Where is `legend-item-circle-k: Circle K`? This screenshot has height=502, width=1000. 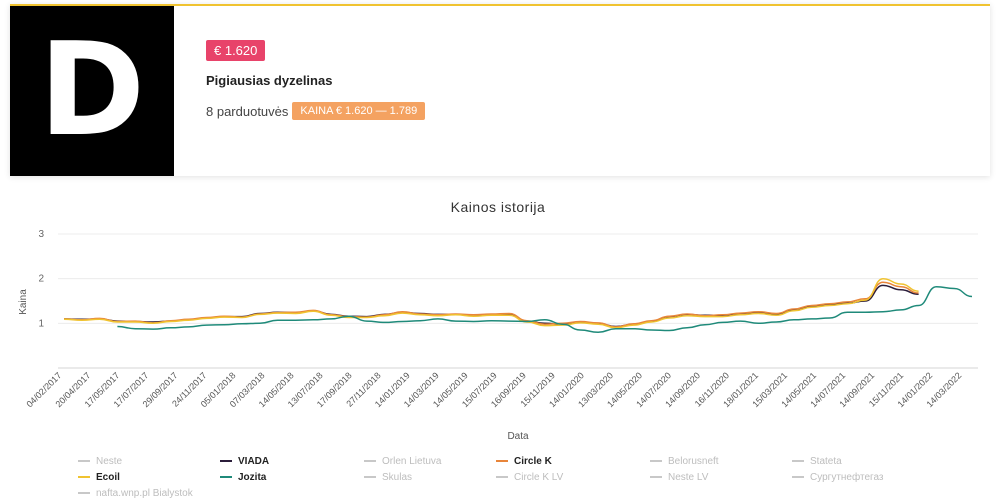
legend-item-circle-k: Circle K is located at coordinates (524, 461).